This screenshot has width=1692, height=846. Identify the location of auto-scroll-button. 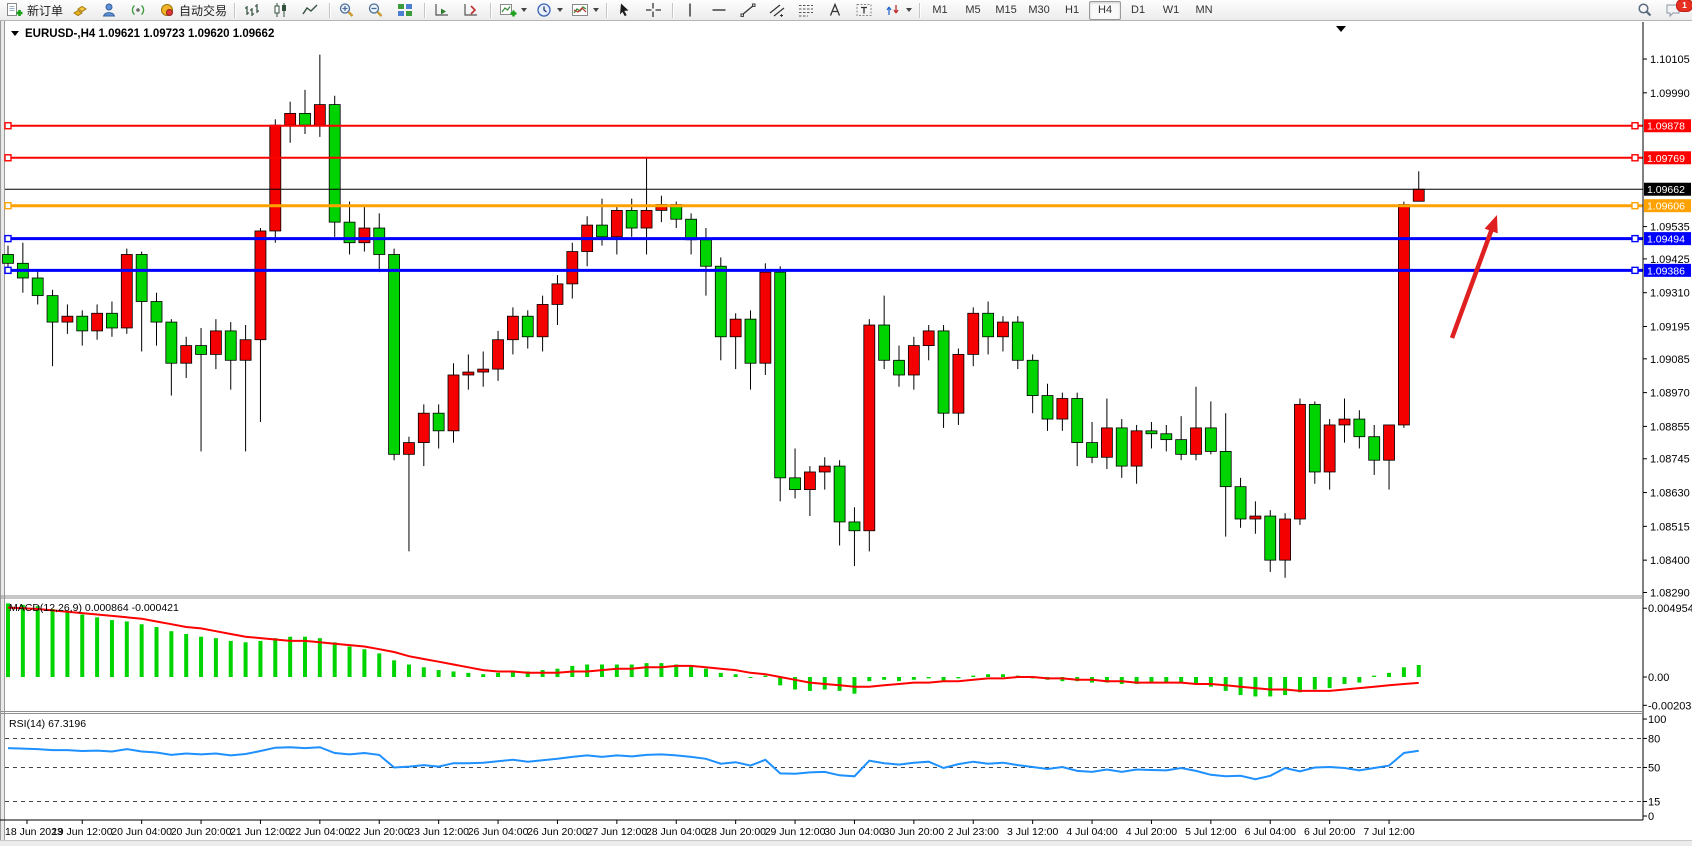
(443, 10).